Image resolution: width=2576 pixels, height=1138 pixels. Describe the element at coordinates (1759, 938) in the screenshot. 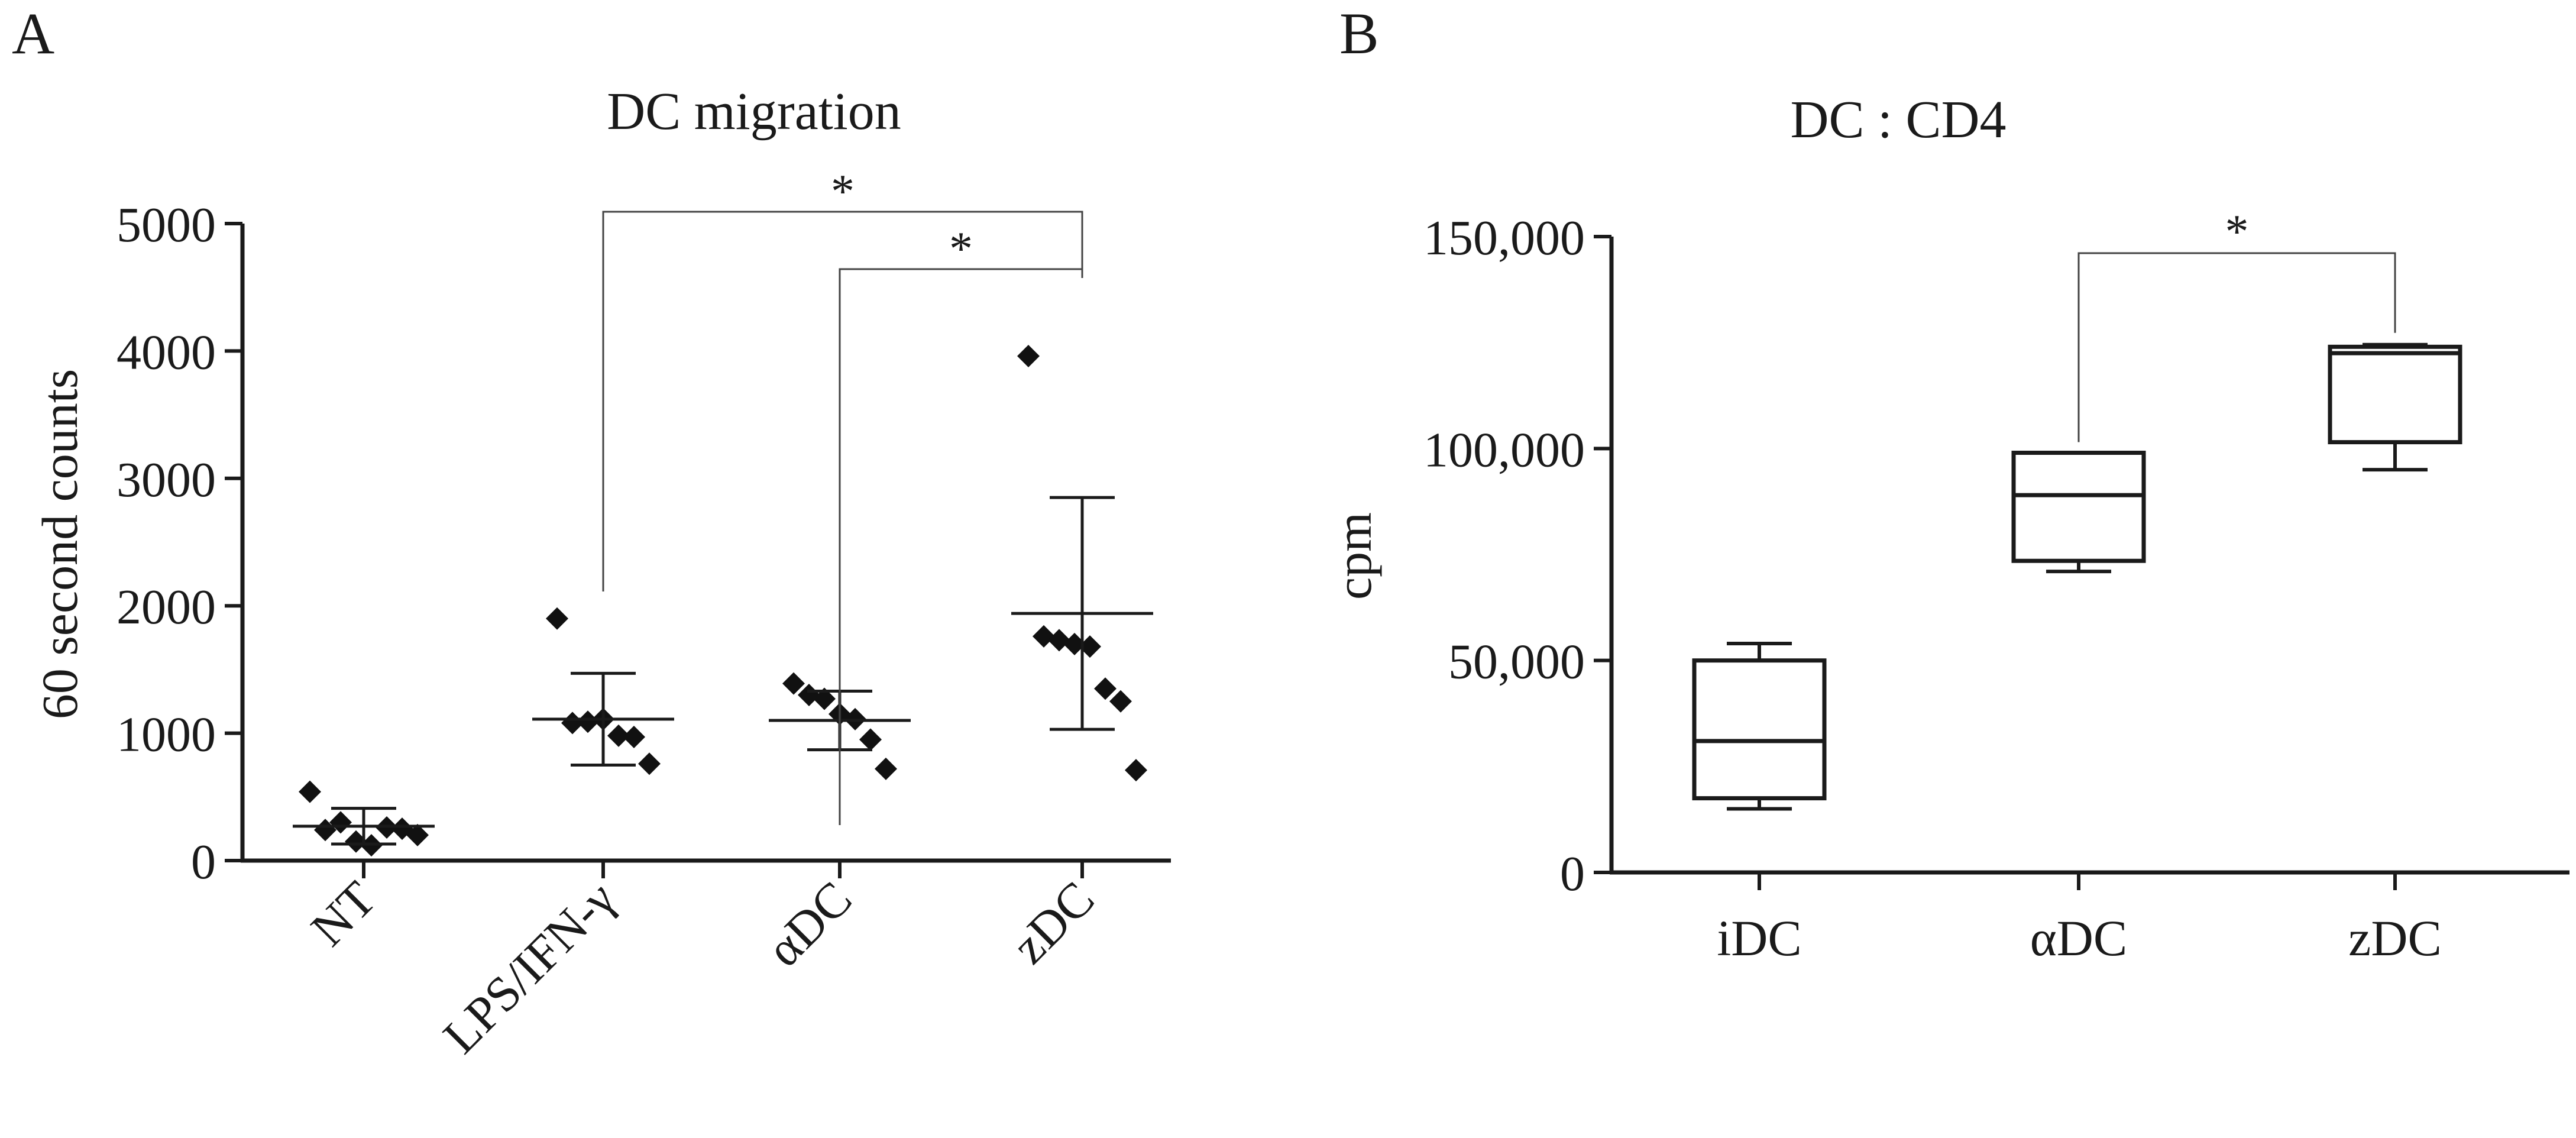

I see `panel-b-x-tick-label: iDC` at that location.